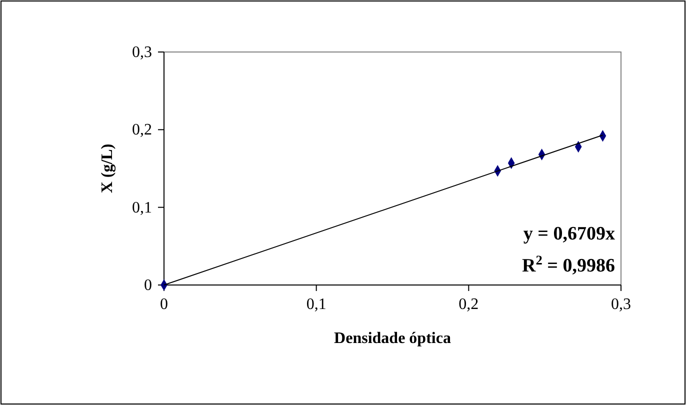  What do you see at coordinates (316, 304) in the screenshot?
I see `x-tick-label: 0,1` at bounding box center [316, 304].